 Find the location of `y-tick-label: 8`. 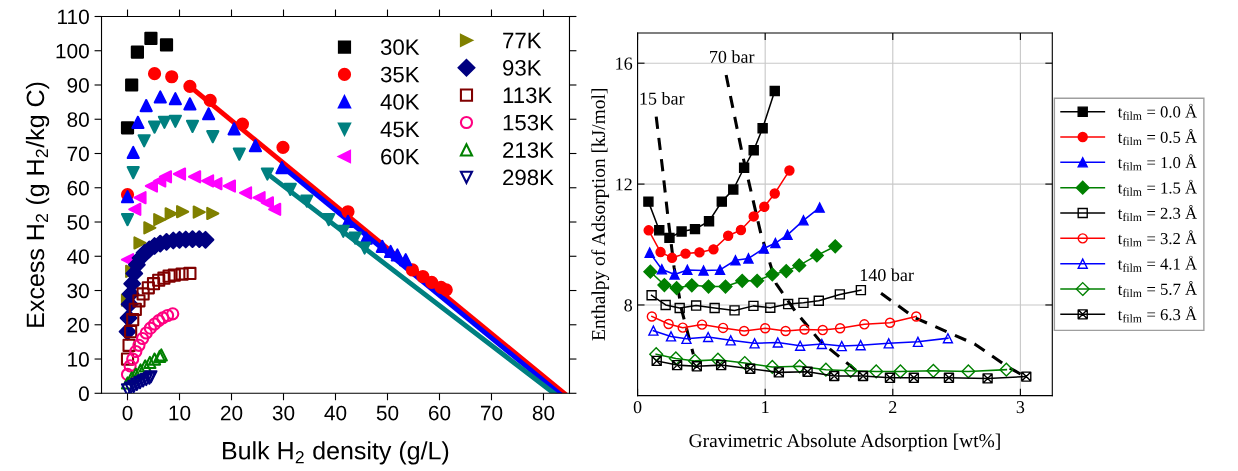

y-tick-label: 8 is located at coordinates (628, 305).